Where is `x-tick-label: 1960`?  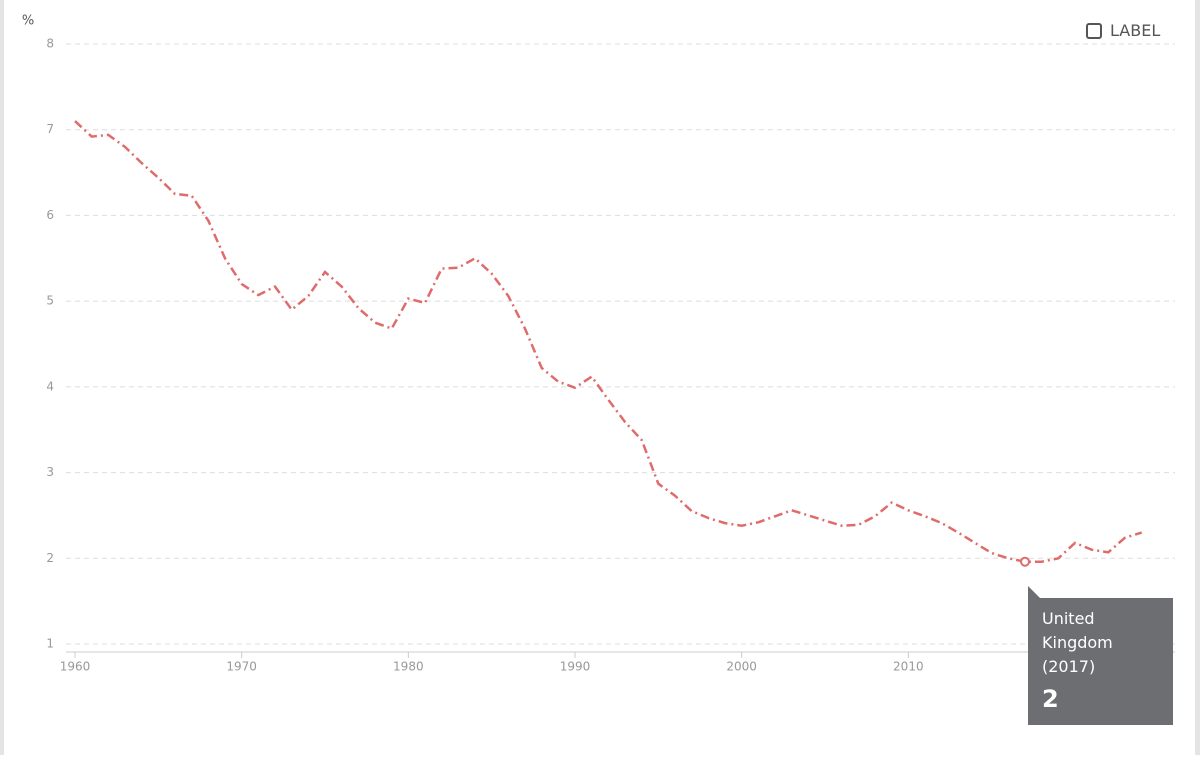
x-tick-label: 1960 is located at coordinates (75, 667).